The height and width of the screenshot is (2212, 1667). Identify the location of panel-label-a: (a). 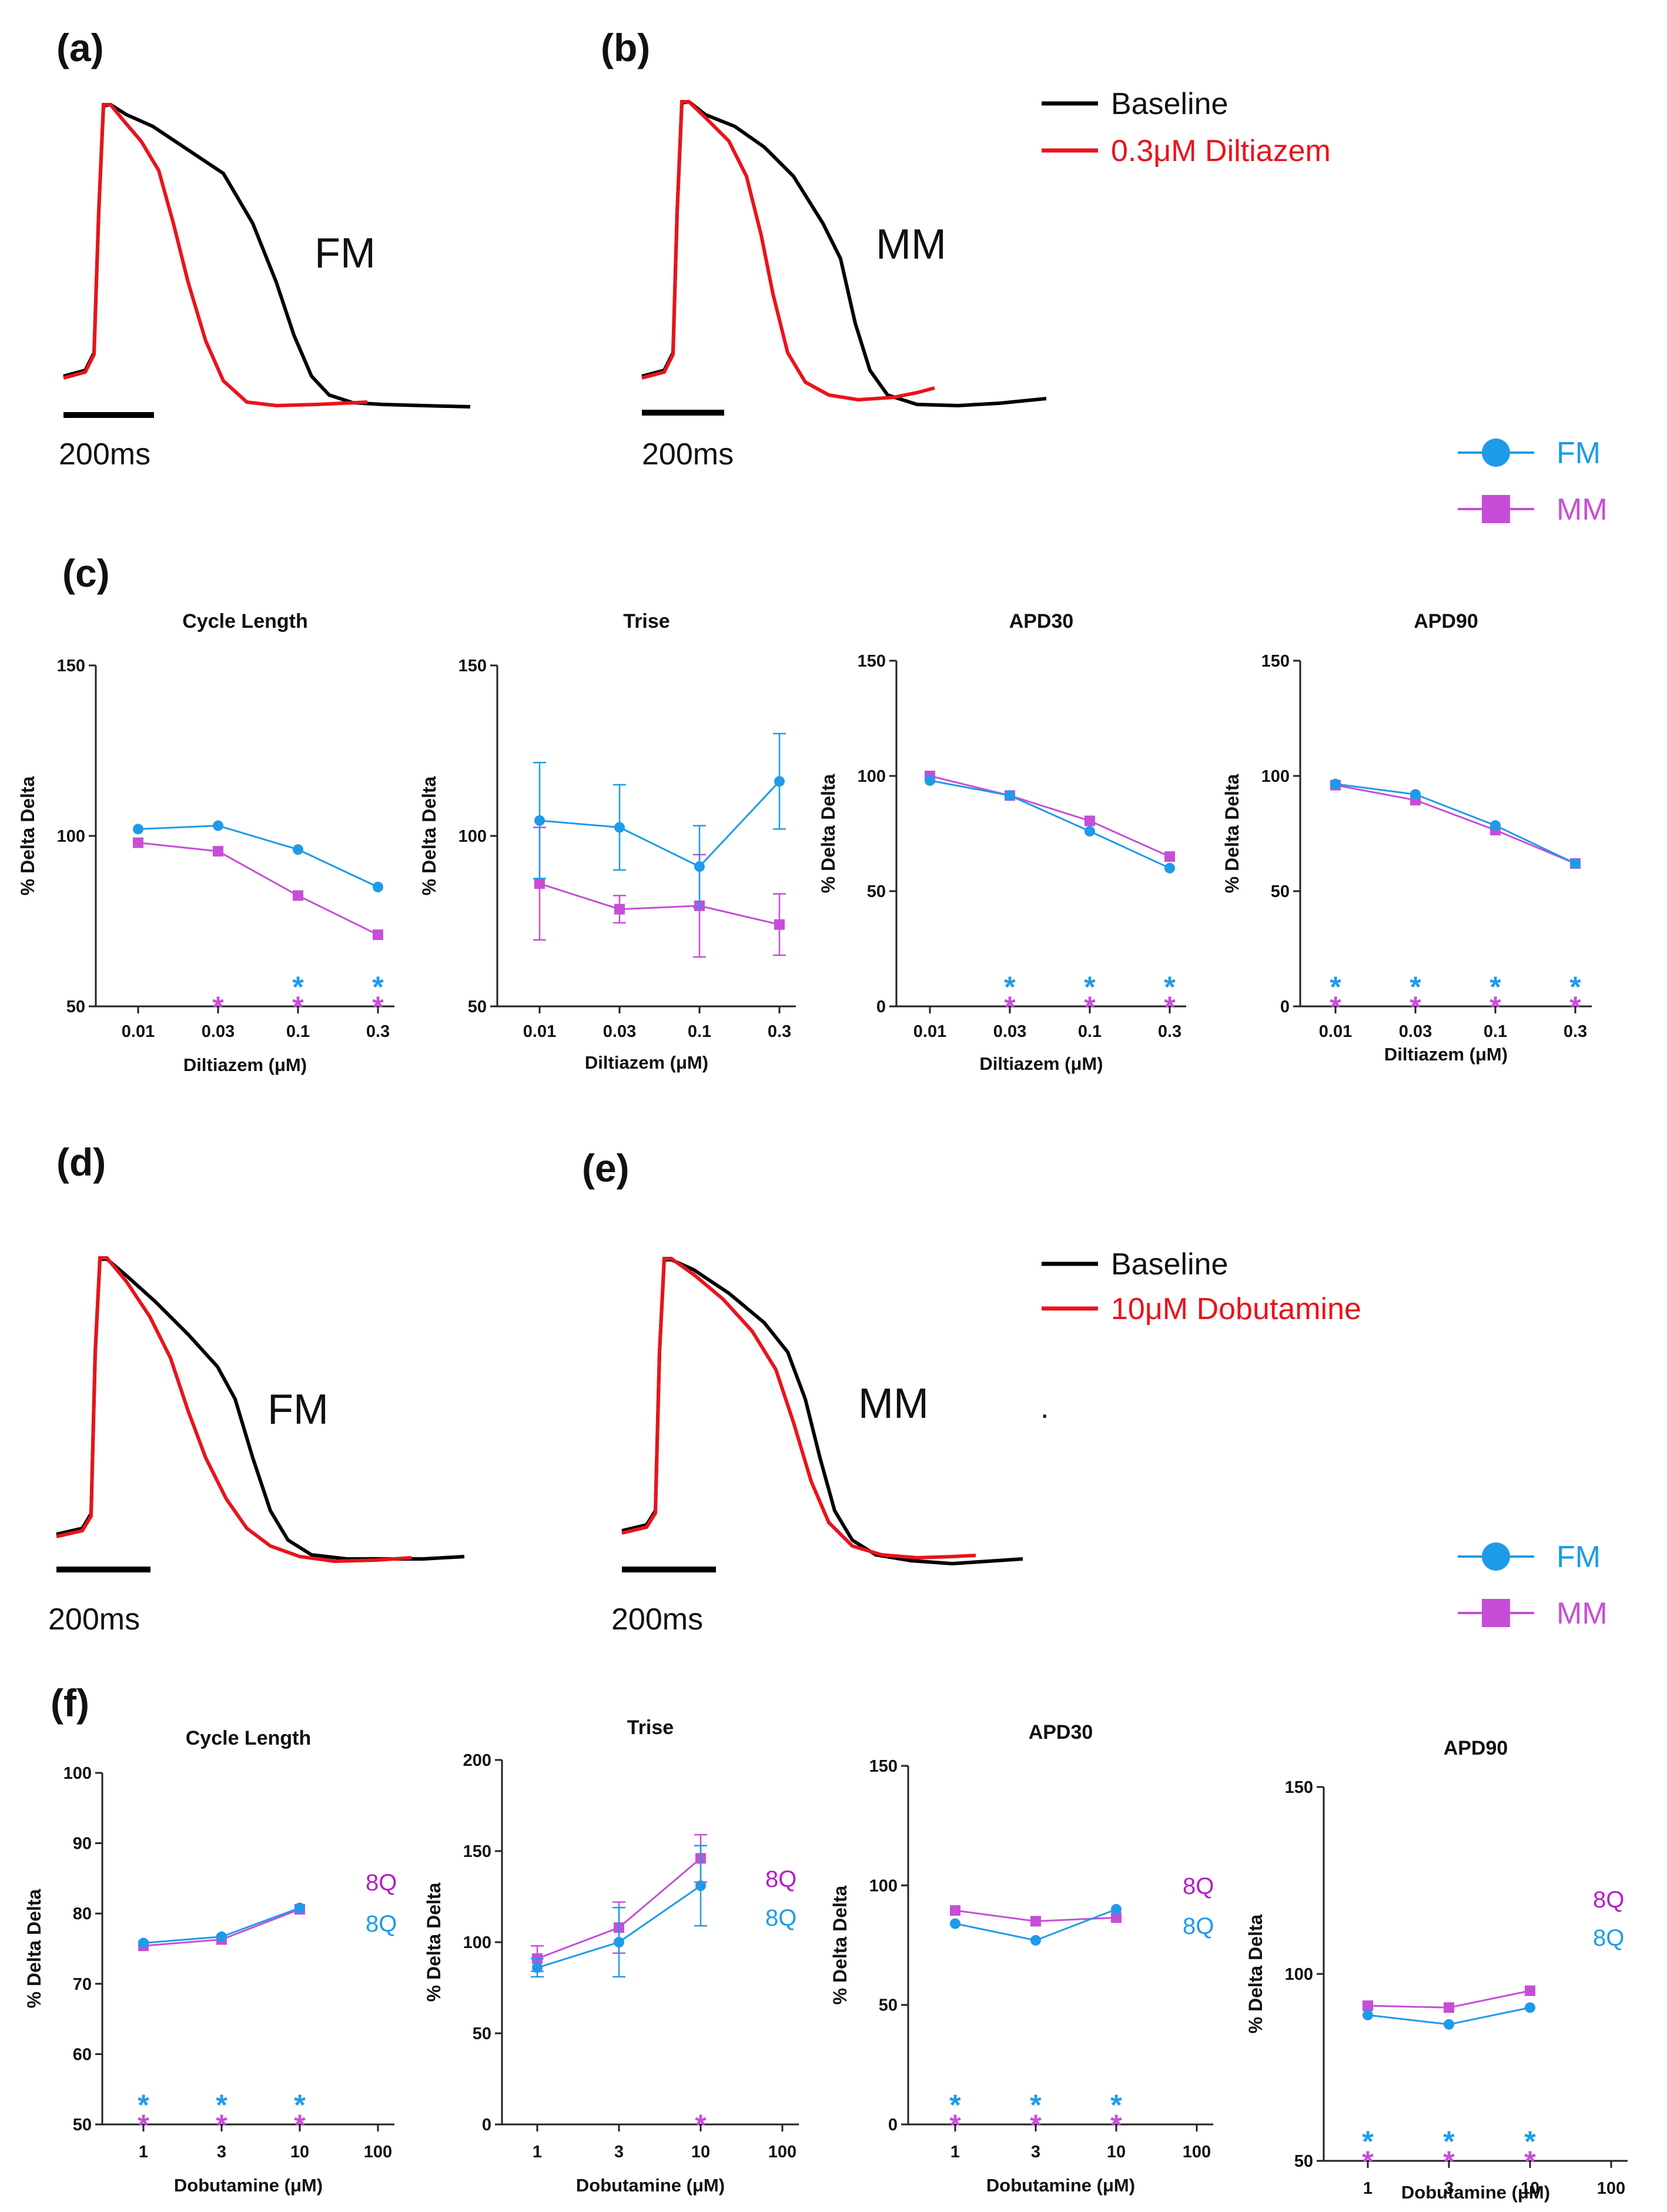
(80, 47).